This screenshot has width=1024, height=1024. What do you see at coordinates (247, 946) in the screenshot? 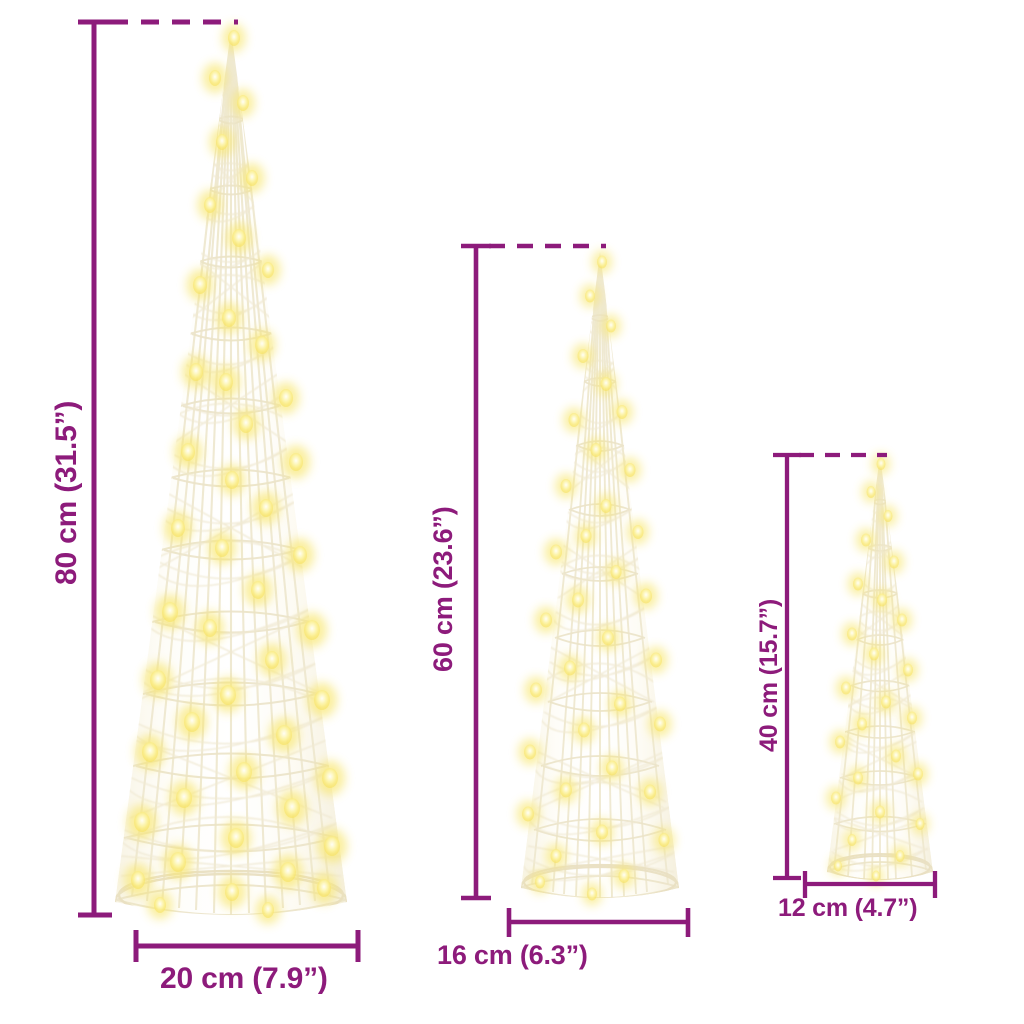
I see `dimension-large-width` at bounding box center [247, 946].